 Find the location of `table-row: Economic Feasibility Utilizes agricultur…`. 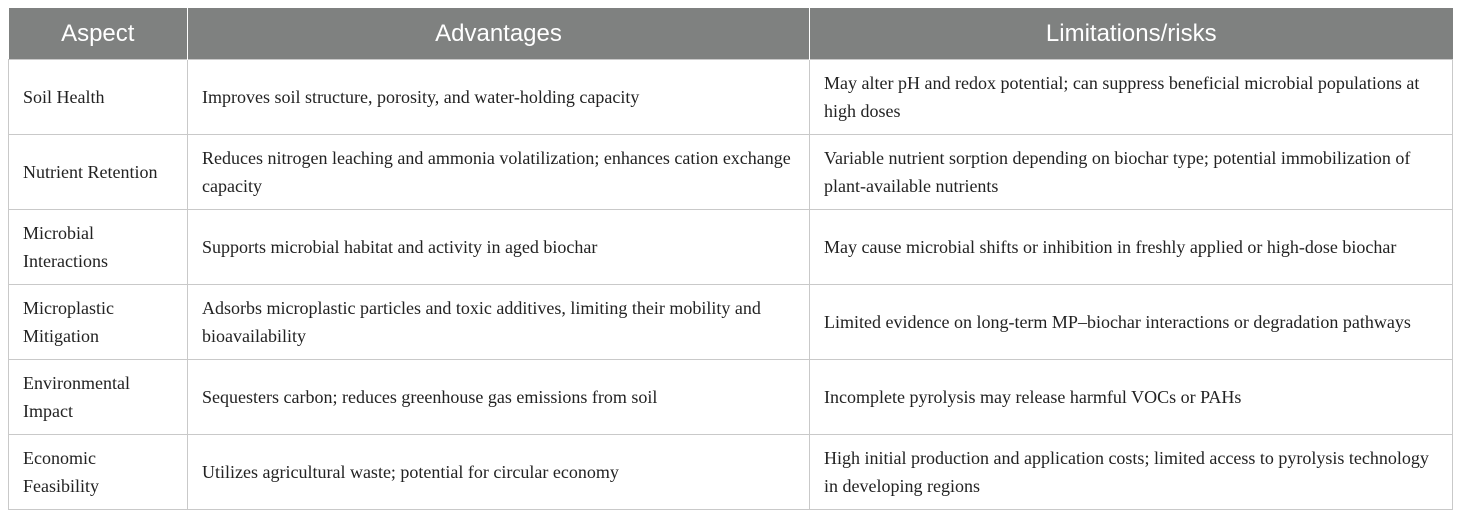

table-row: Economic Feasibility Utilizes agricultur… is located at coordinates (730, 472).